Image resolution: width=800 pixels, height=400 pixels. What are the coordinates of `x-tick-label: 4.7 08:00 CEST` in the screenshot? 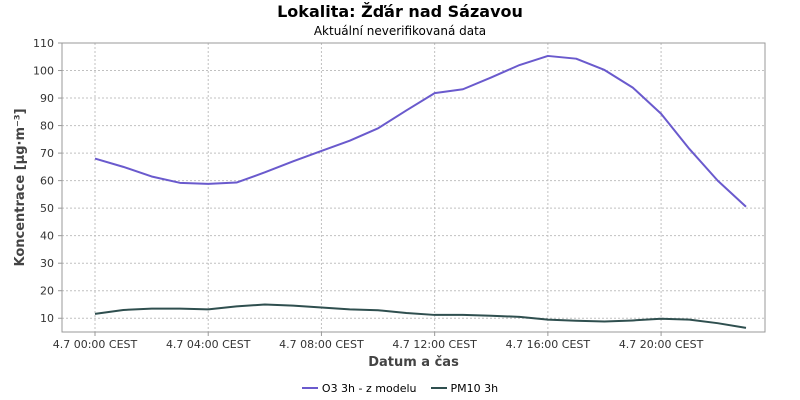 It's located at (321, 344).